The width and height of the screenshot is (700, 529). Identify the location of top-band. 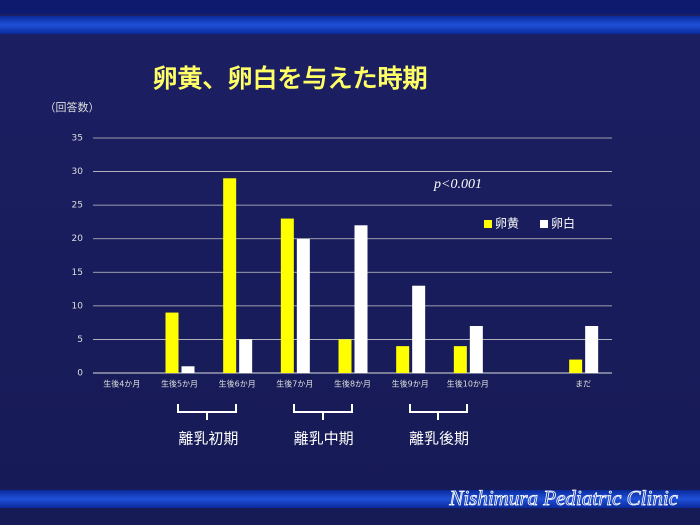
(350, 7).